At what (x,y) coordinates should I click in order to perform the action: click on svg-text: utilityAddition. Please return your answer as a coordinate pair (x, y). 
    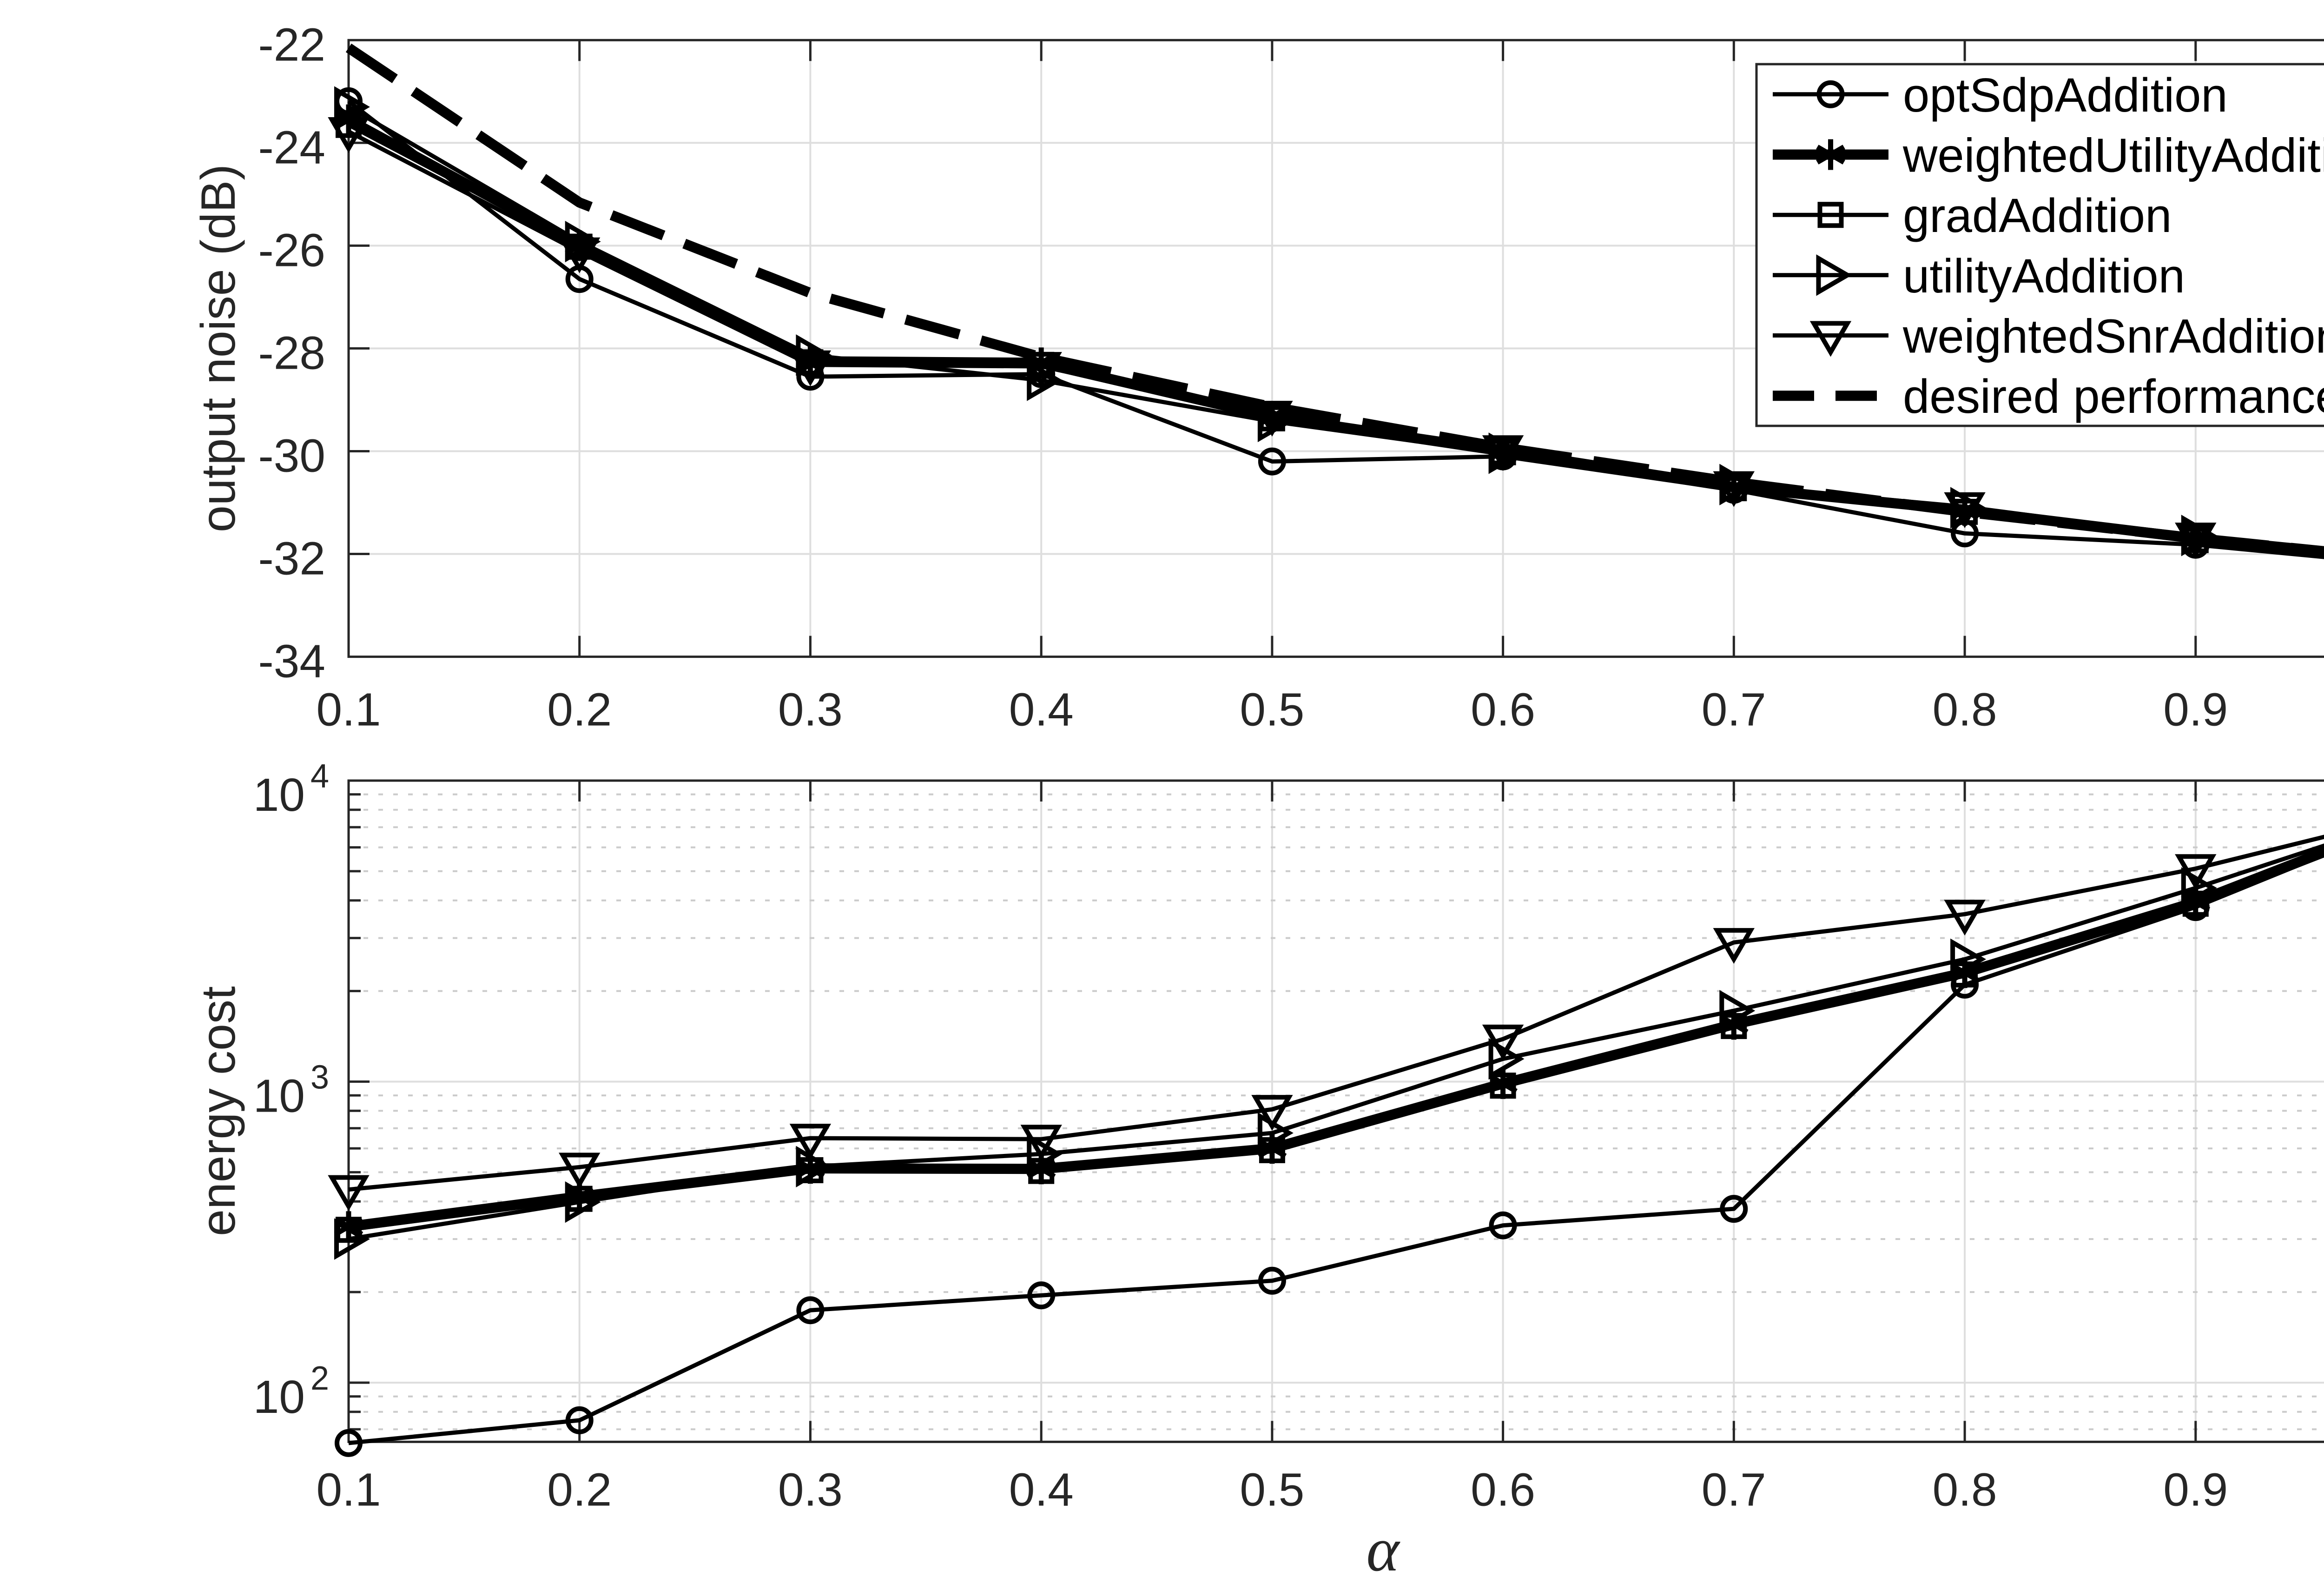
    Looking at the image, I should click on (2044, 276).